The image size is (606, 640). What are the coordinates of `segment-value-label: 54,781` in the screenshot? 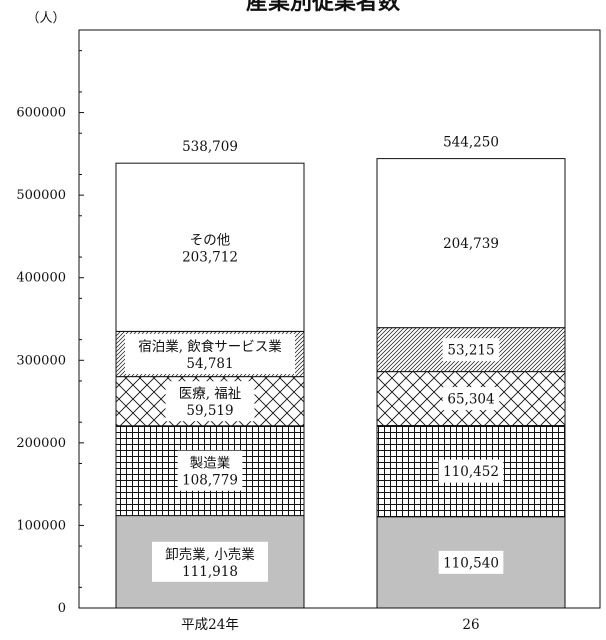 It's located at (209, 364).